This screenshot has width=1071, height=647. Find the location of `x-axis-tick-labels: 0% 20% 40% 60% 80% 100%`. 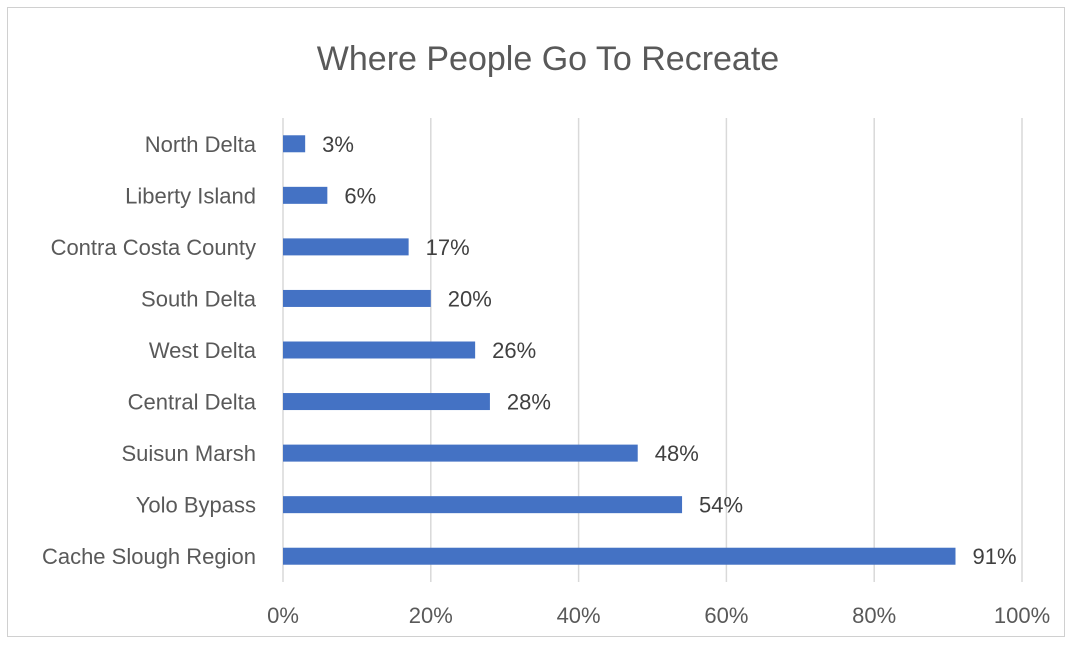

x-axis-tick-labels: 0% 20% 40% 60% 80% 100% is located at coordinates (658, 615).